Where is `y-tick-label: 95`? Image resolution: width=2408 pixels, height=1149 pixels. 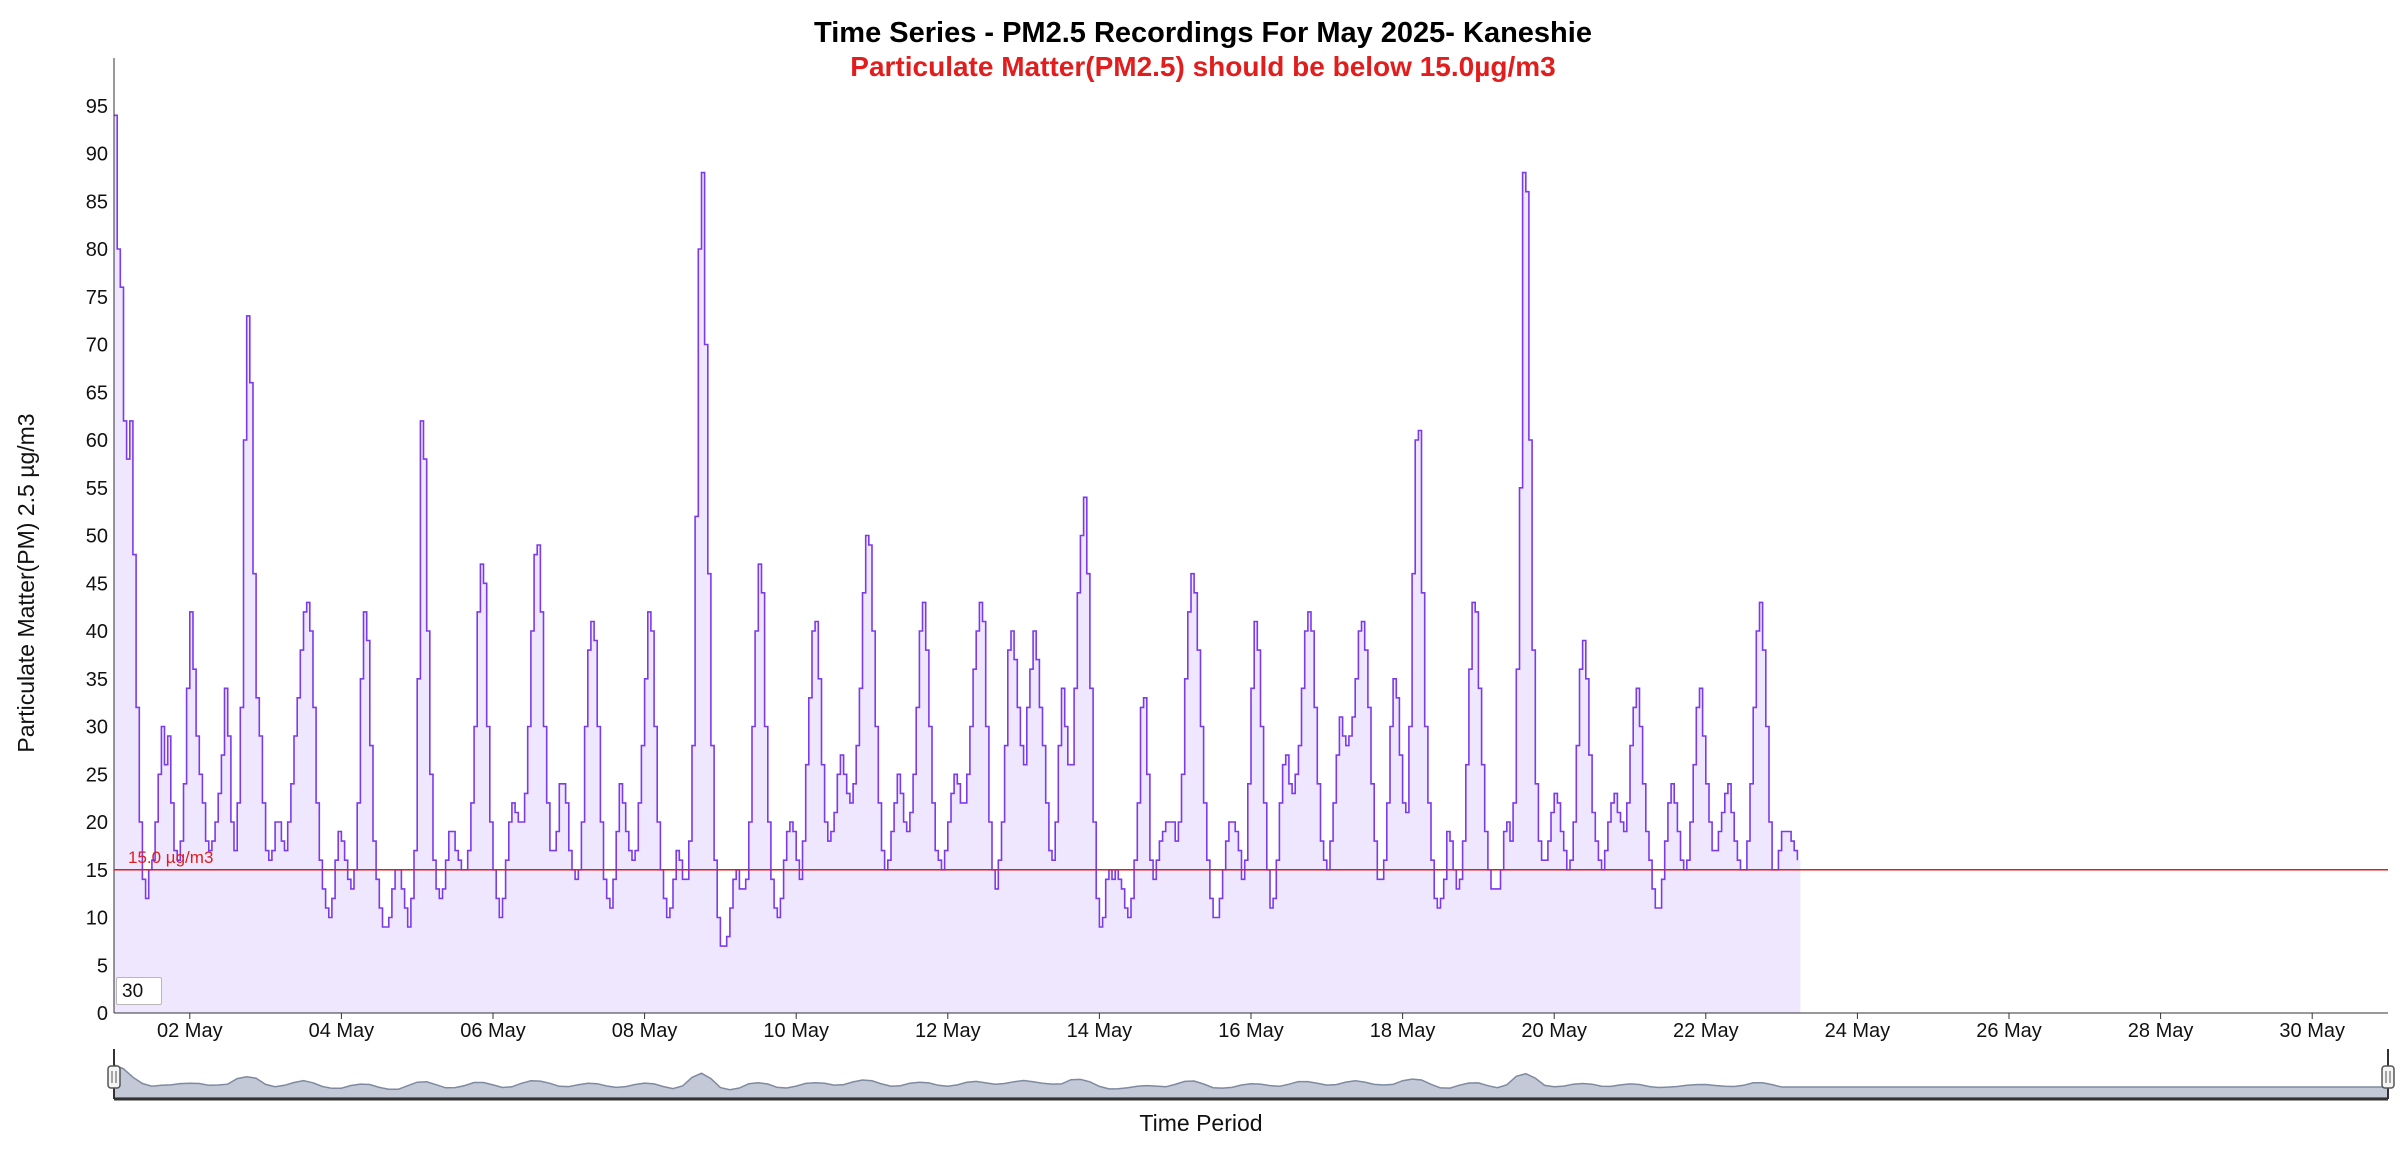
y-tick-label: 95 is located at coordinates (97, 107).